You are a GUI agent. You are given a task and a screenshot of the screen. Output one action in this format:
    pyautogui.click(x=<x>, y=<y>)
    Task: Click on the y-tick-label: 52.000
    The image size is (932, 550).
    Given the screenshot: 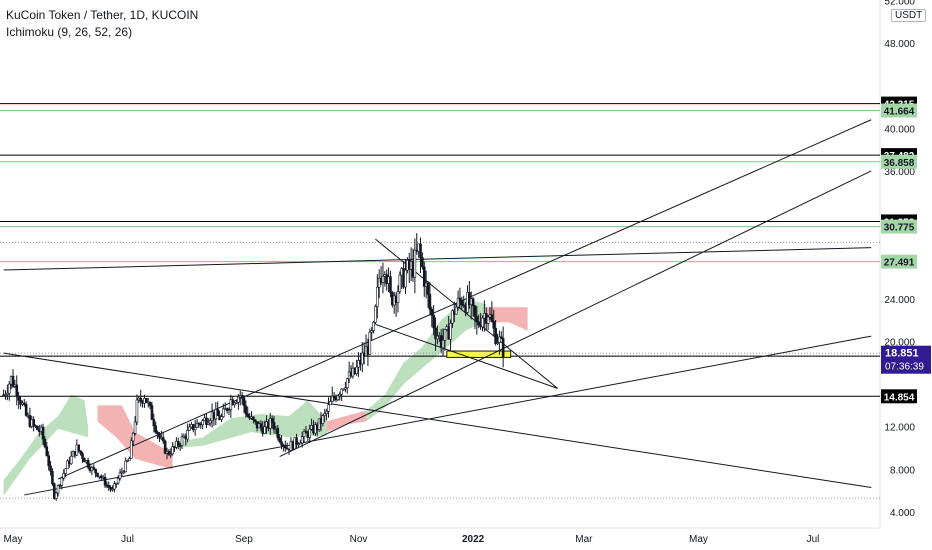 What is the action you would take?
    pyautogui.click(x=899, y=3)
    